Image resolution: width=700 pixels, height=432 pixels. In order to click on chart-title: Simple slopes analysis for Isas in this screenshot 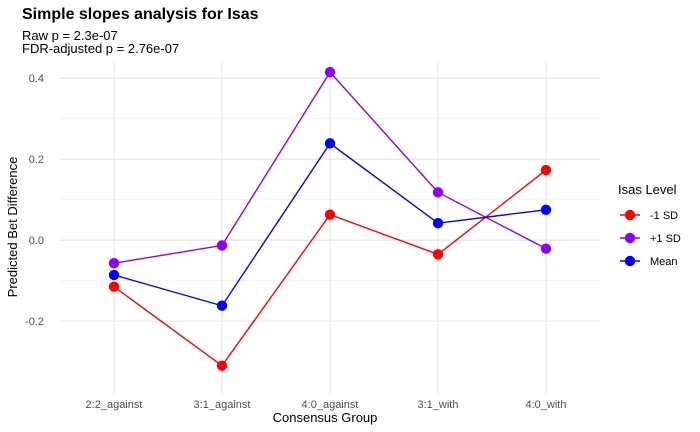, I will do `click(140, 14)`.